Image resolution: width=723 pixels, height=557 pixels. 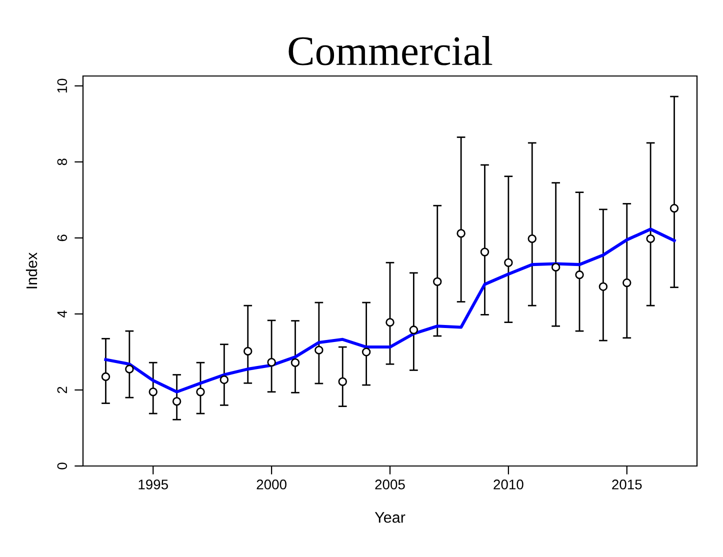 I want to click on x-tick-label: 2000, so click(x=271, y=485).